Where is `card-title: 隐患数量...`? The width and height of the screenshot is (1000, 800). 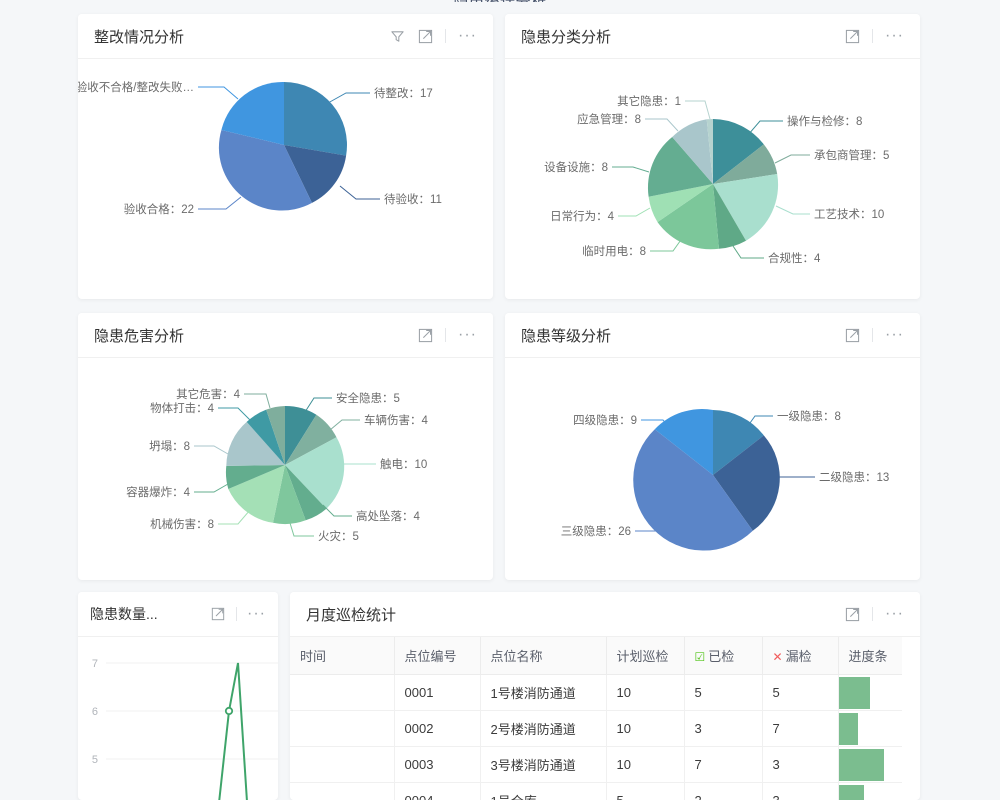
card-title: 隐患数量... is located at coordinates (124, 614).